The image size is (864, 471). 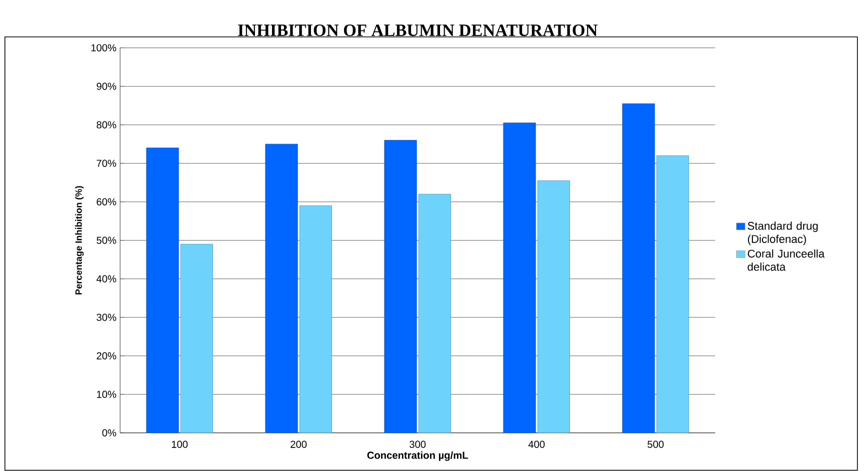 What do you see at coordinates (106, 356) in the screenshot?
I see `y-tick-label: 20%` at bounding box center [106, 356].